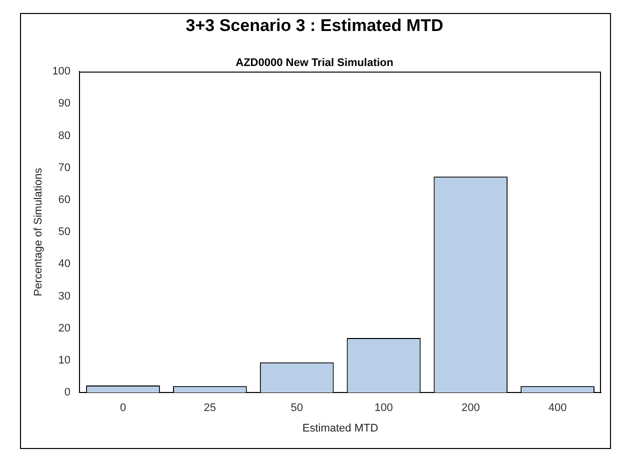  What do you see at coordinates (64, 232) in the screenshot?
I see `y-tick-label: 50` at bounding box center [64, 232].